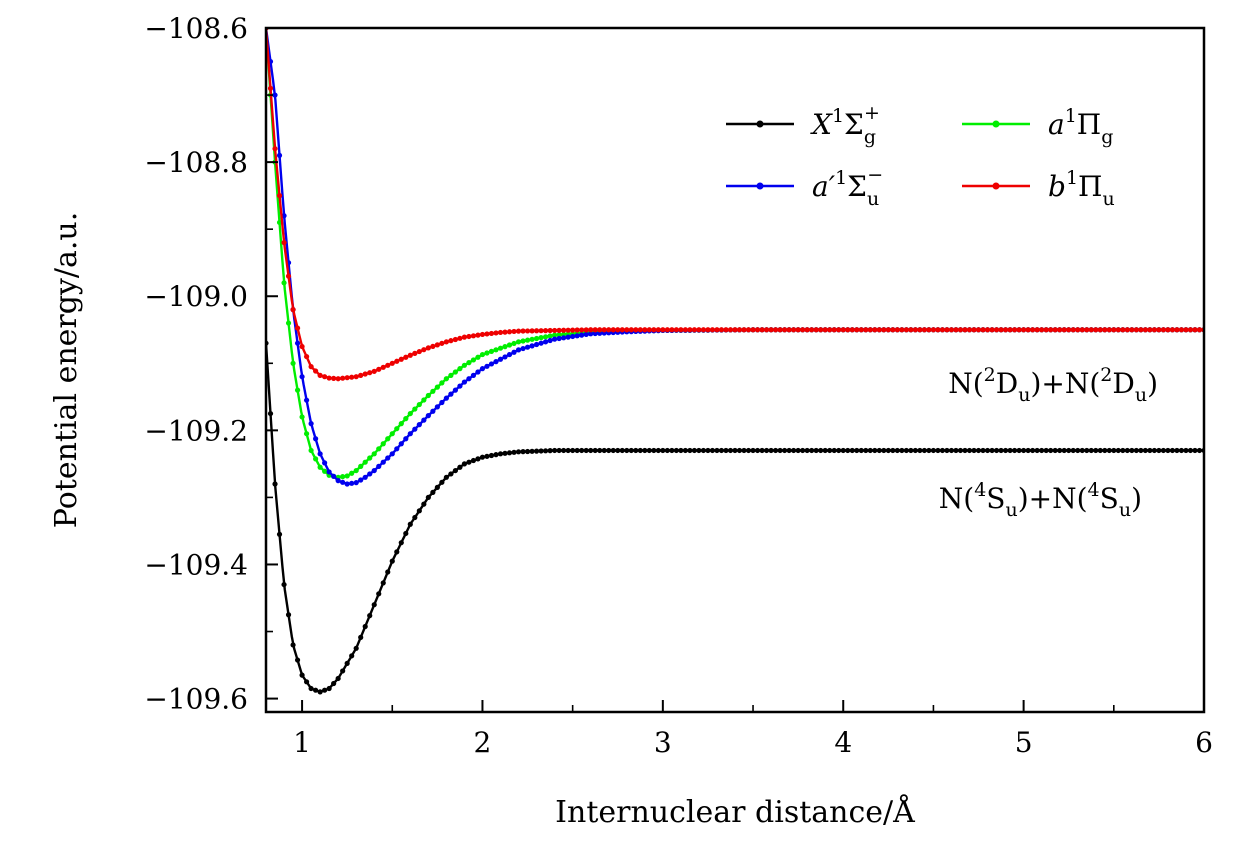 The height and width of the screenshot is (843, 1260). What do you see at coordinates (1040, 500) in the screenshot?
I see `lower-asymptote: N(4Su)+N(4Su)` at bounding box center [1040, 500].